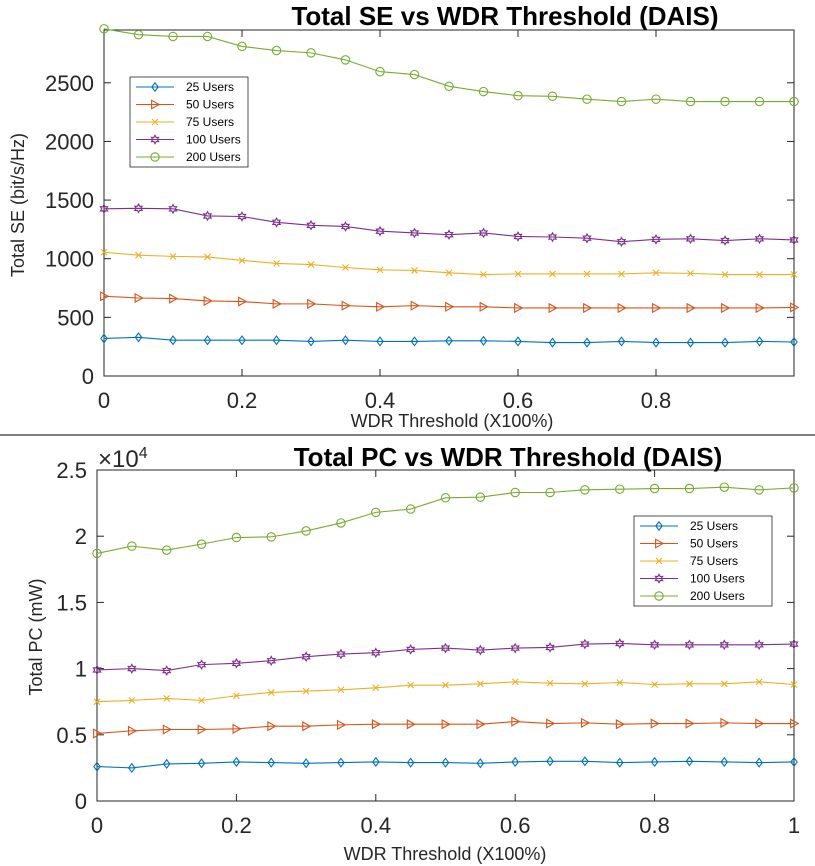 The width and height of the screenshot is (815, 866). I want to click on pc-ytick-label: 1, so click(81, 669).